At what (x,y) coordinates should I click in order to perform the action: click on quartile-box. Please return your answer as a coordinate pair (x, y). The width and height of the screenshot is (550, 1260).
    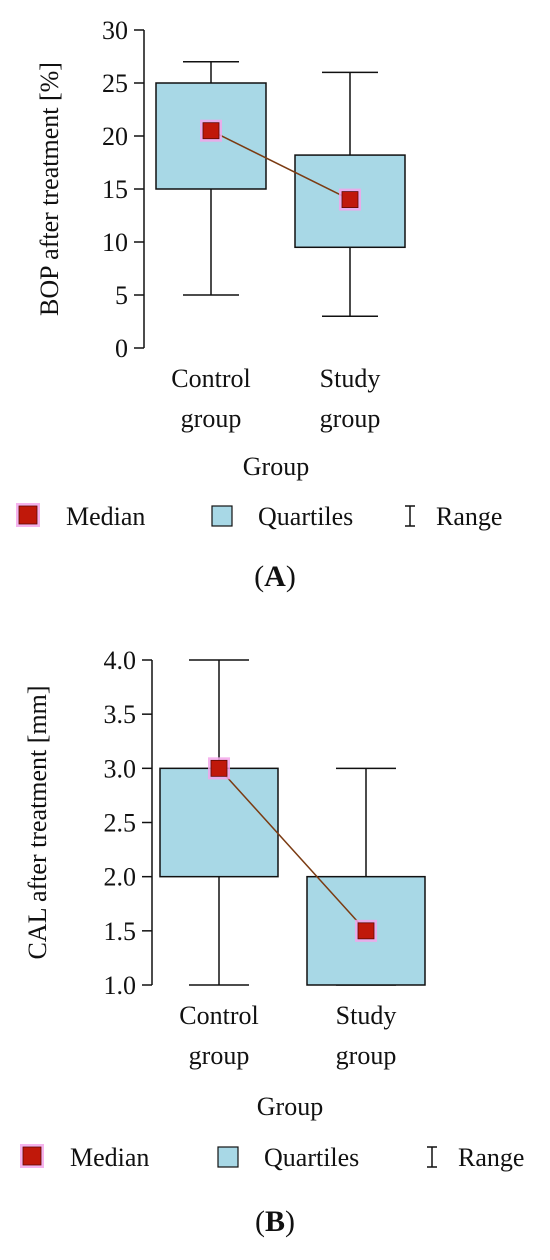
    Looking at the image, I should click on (219, 822).